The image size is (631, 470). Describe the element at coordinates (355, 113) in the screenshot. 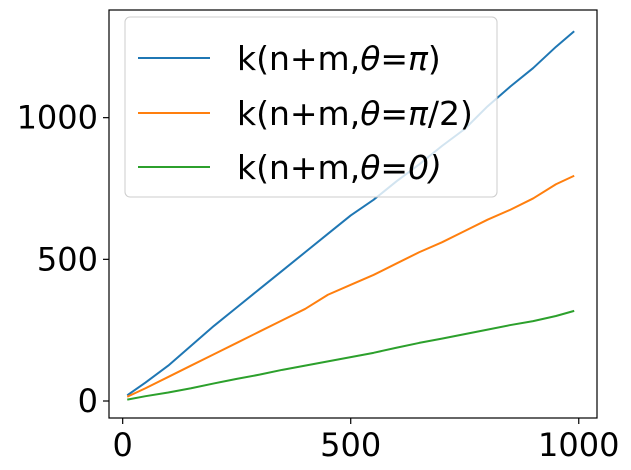

I see `legend-label-1: k(n+m,θ=π/2)` at that location.